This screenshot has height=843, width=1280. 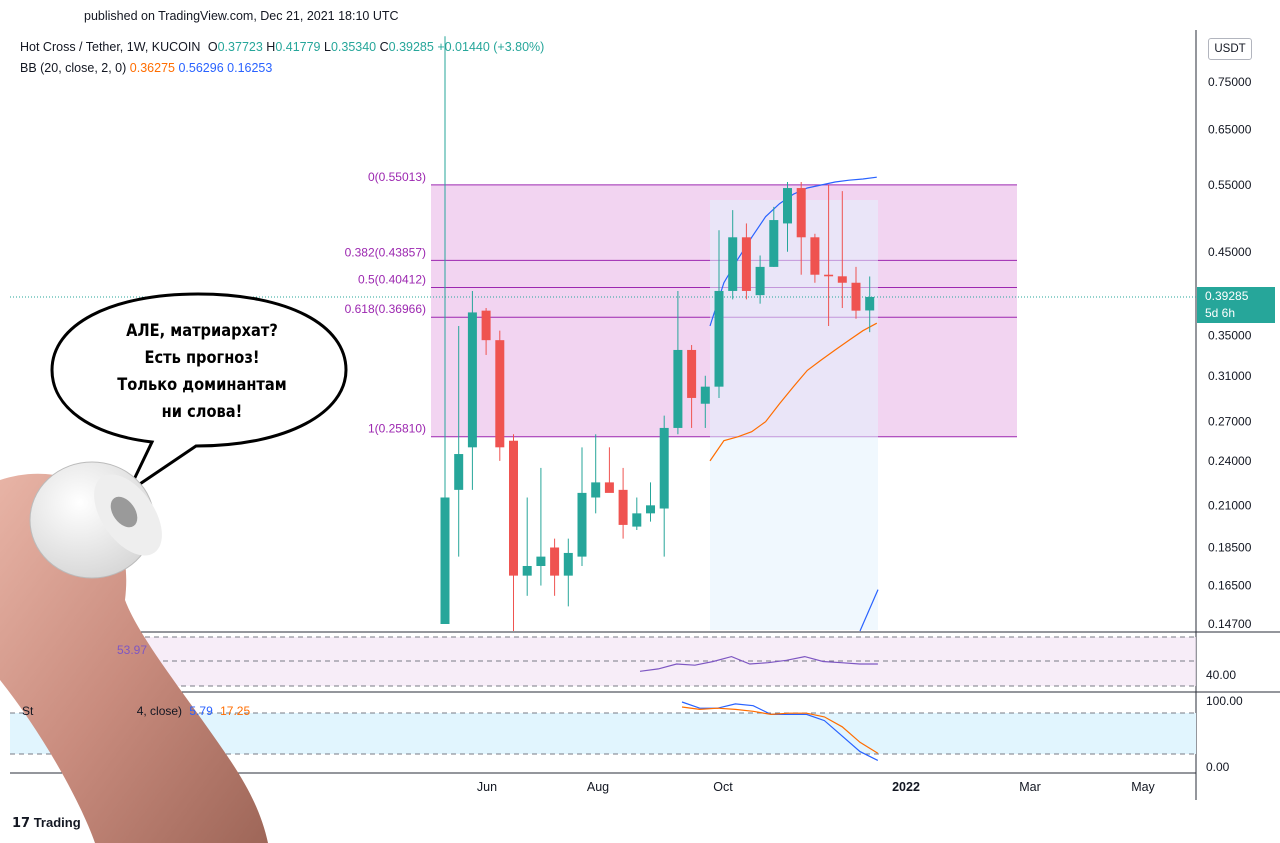 I want to click on open-value: 0.37723, so click(x=240, y=47).